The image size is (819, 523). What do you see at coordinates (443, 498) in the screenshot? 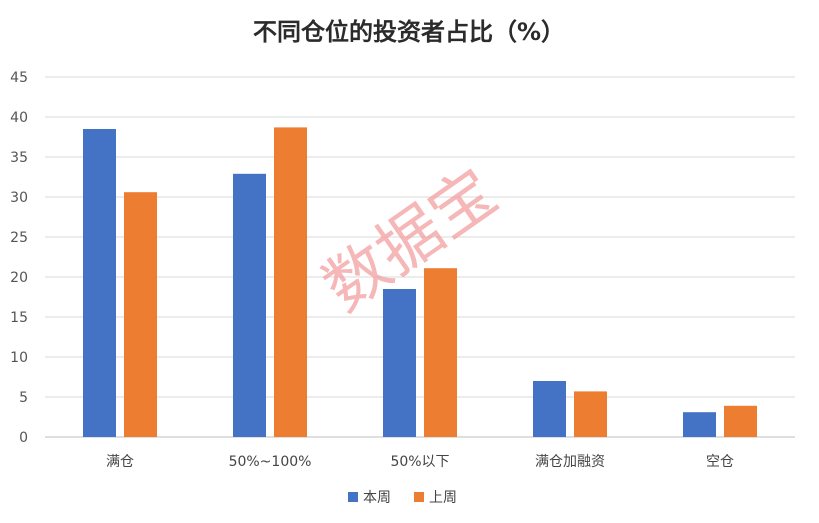
I see `legend-label: 上周` at bounding box center [443, 498].